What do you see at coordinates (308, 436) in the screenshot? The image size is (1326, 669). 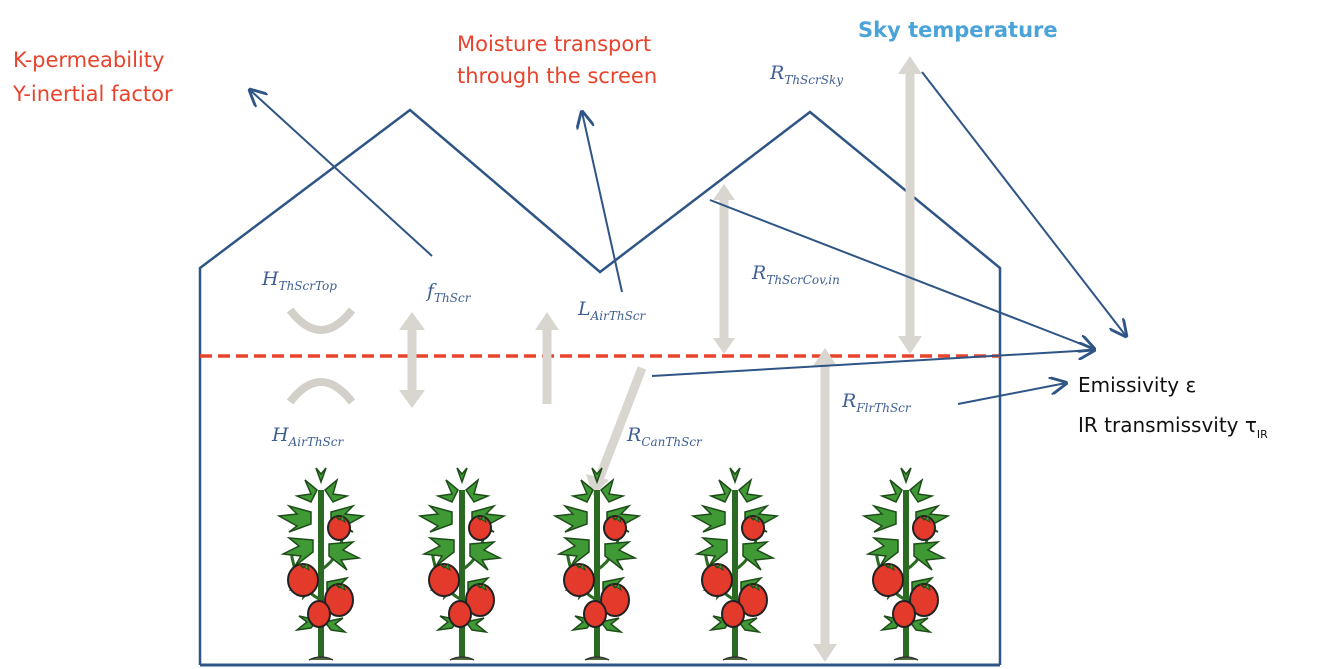 I see `var-h-airthscr: HAirThScr` at bounding box center [308, 436].